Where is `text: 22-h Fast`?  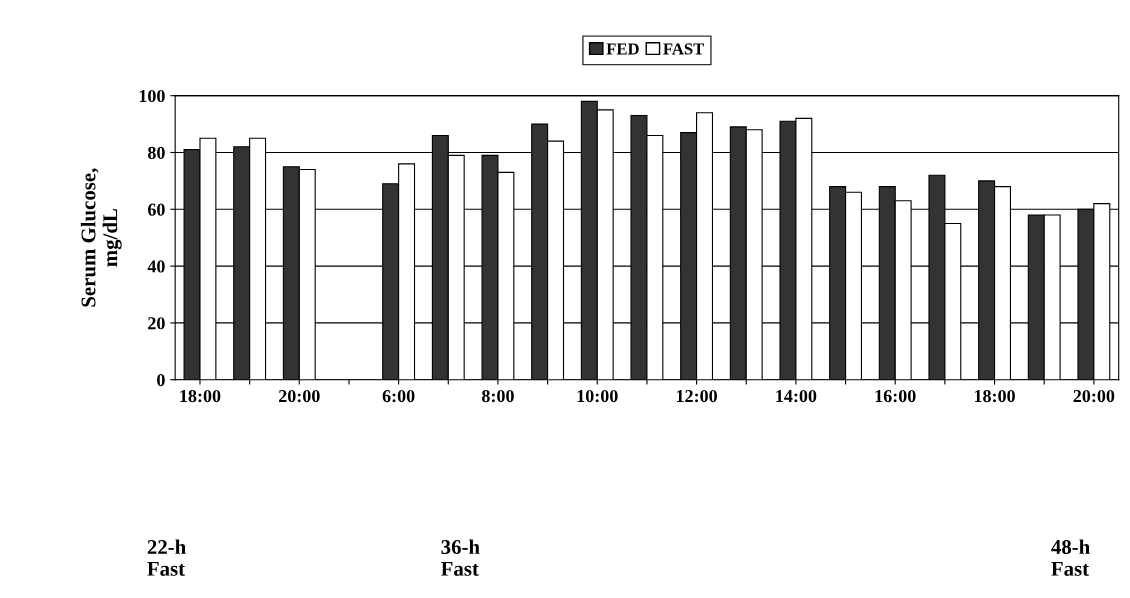
text: 22-h Fast is located at coordinates (166, 557).